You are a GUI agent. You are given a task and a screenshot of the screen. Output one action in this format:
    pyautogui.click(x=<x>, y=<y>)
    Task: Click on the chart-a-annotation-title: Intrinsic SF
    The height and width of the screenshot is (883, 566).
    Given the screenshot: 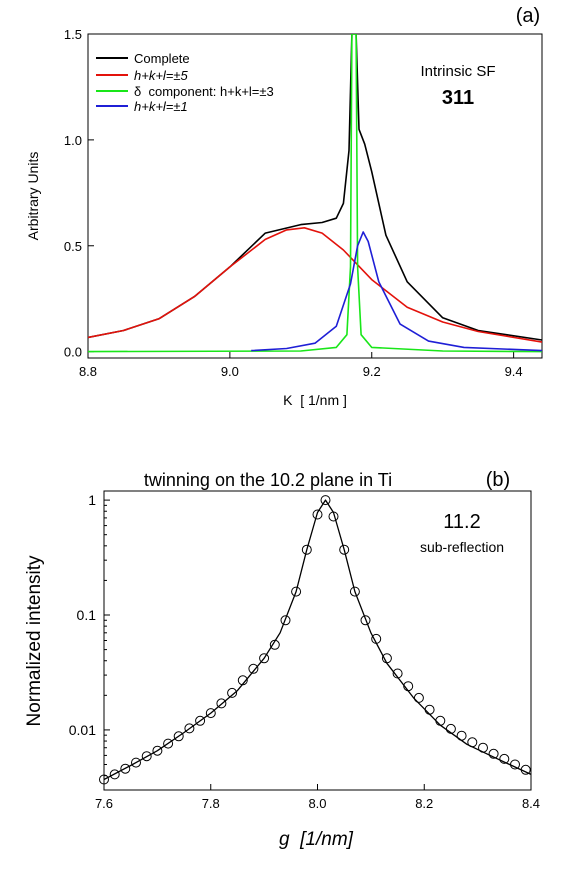 What is the action you would take?
    pyautogui.click(x=457, y=71)
    